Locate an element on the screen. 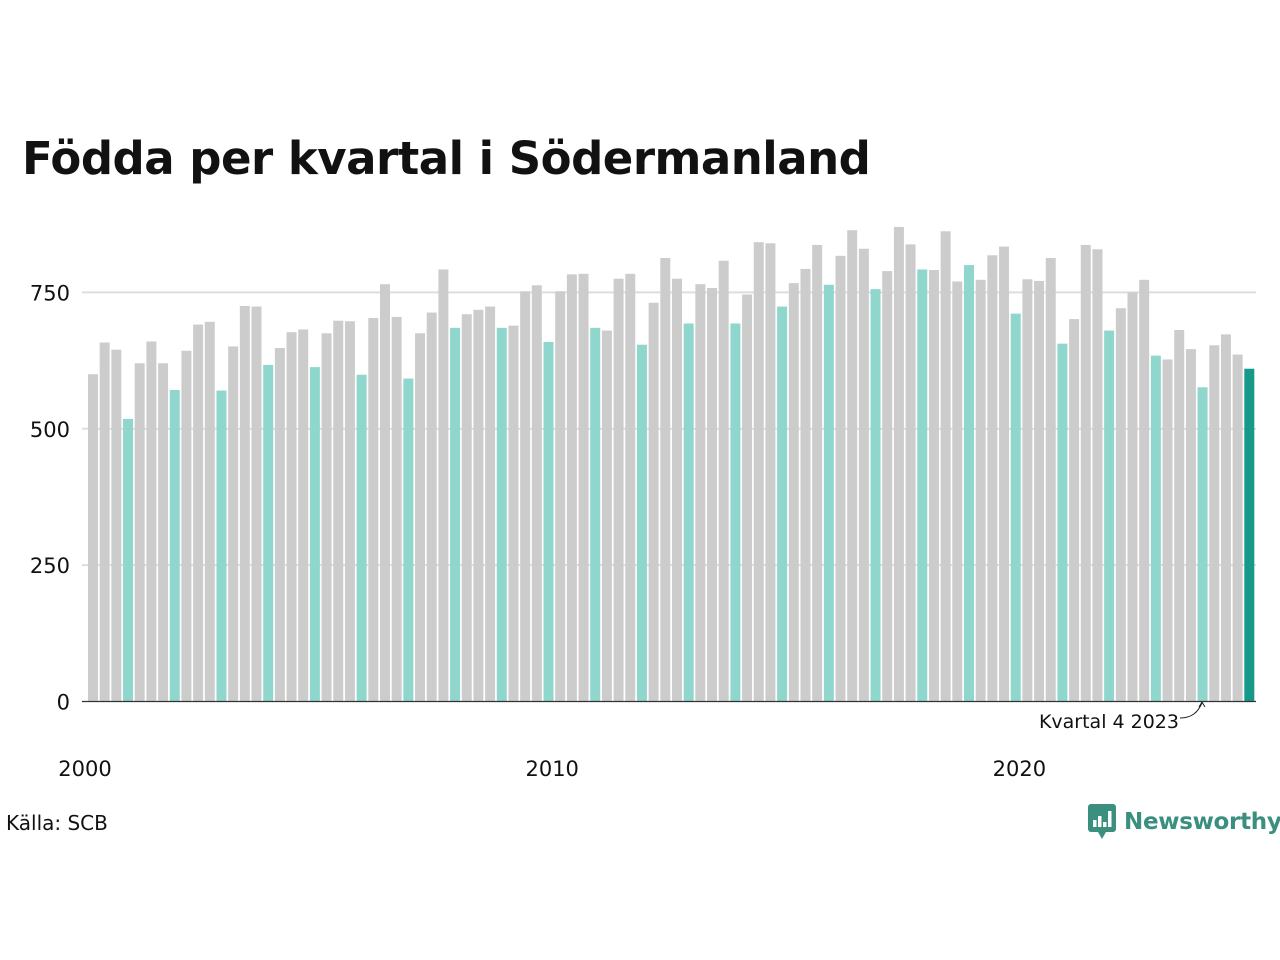  x-tick-label: 2010 is located at coordinates (551, 769).